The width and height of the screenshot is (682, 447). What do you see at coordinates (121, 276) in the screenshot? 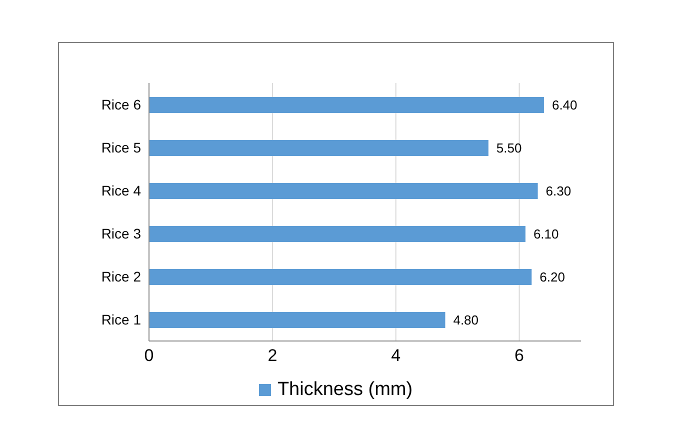
I see `y-tick-label: Rice 2` at bounding box center [121, 276].